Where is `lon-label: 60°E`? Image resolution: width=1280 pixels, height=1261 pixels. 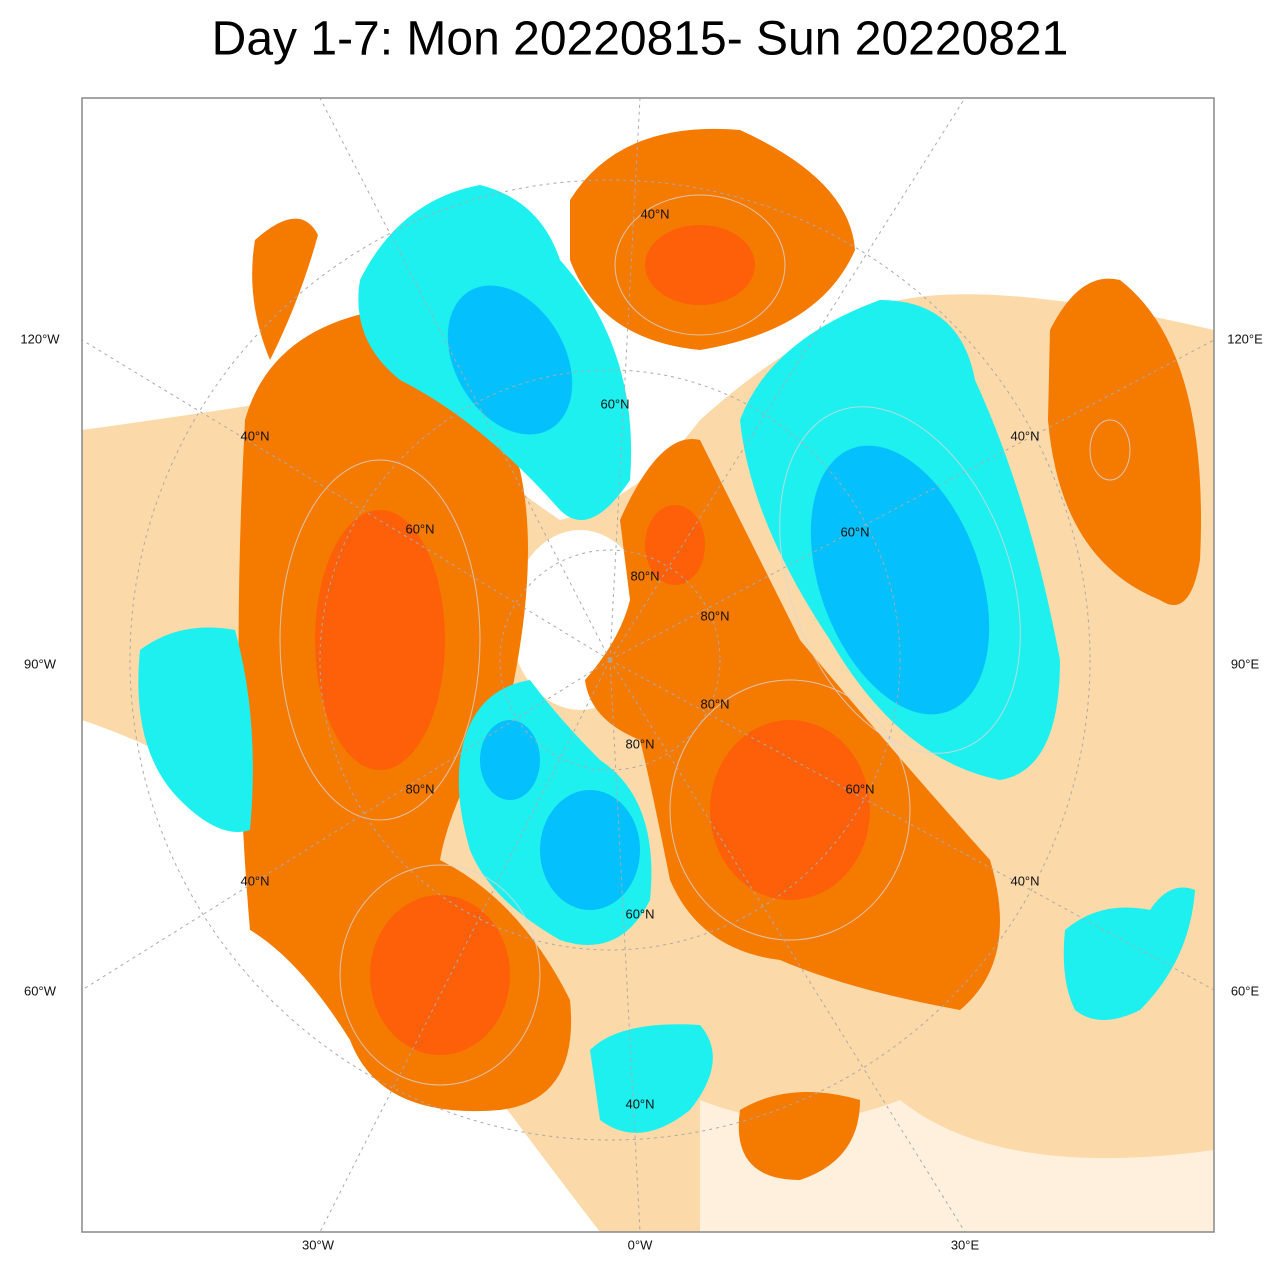 lon-label: 60°E is located at coordinates (1245, 990).